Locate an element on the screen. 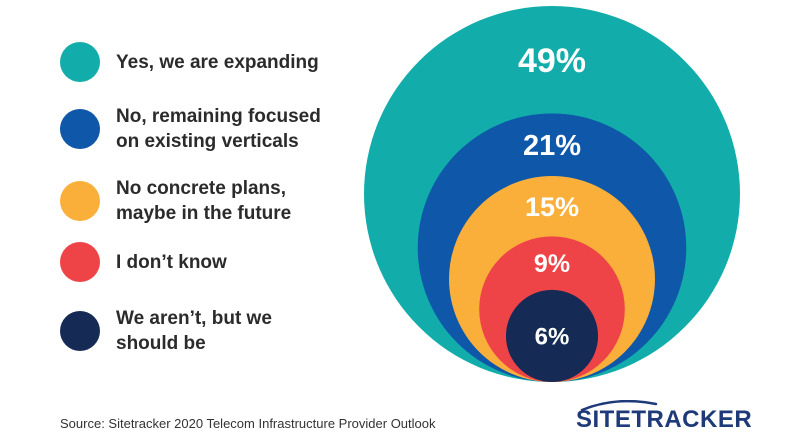  legend-item: We aren’t, but we should be is located at coordinates (208, 331).